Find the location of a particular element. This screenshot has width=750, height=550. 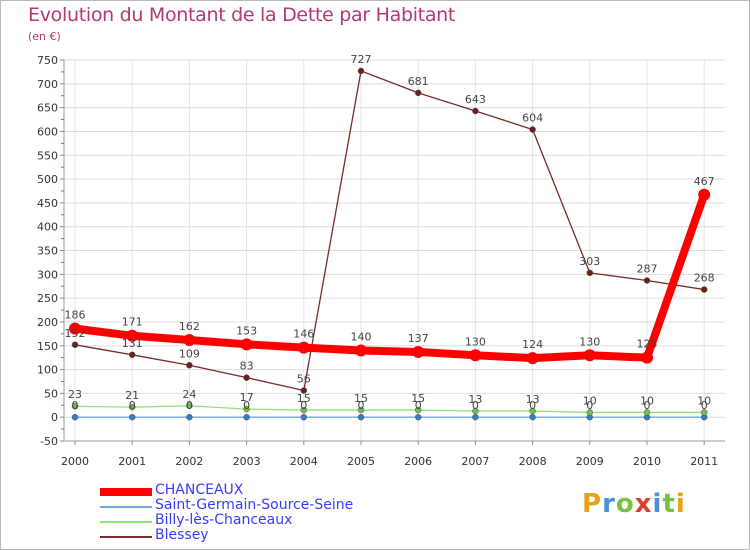

x-tick-label: 2009 is located at coordinates (590, 461).